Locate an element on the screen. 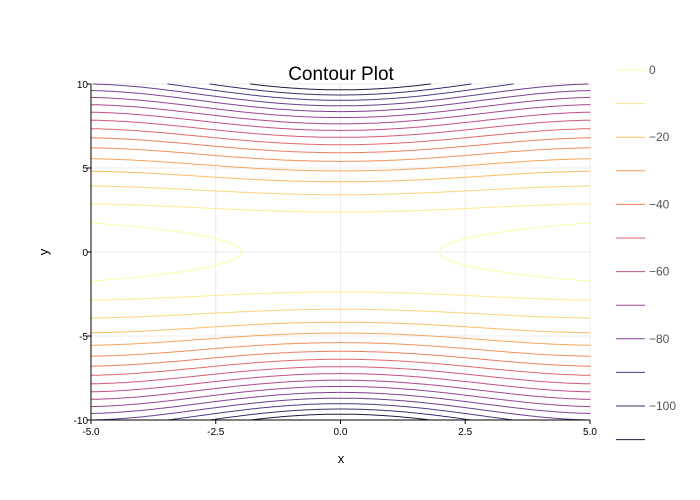 This screenshot has width=700, height=500. x-tick-label: -2.5 is located at coordinates (216, 432).